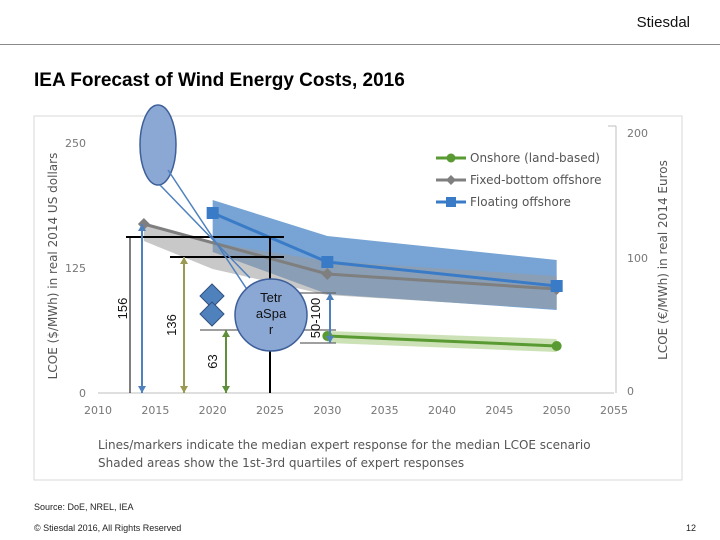 The height and width of the screenshot is (540, 720). I want to click on tetraspar-circle, so click(271, 315).